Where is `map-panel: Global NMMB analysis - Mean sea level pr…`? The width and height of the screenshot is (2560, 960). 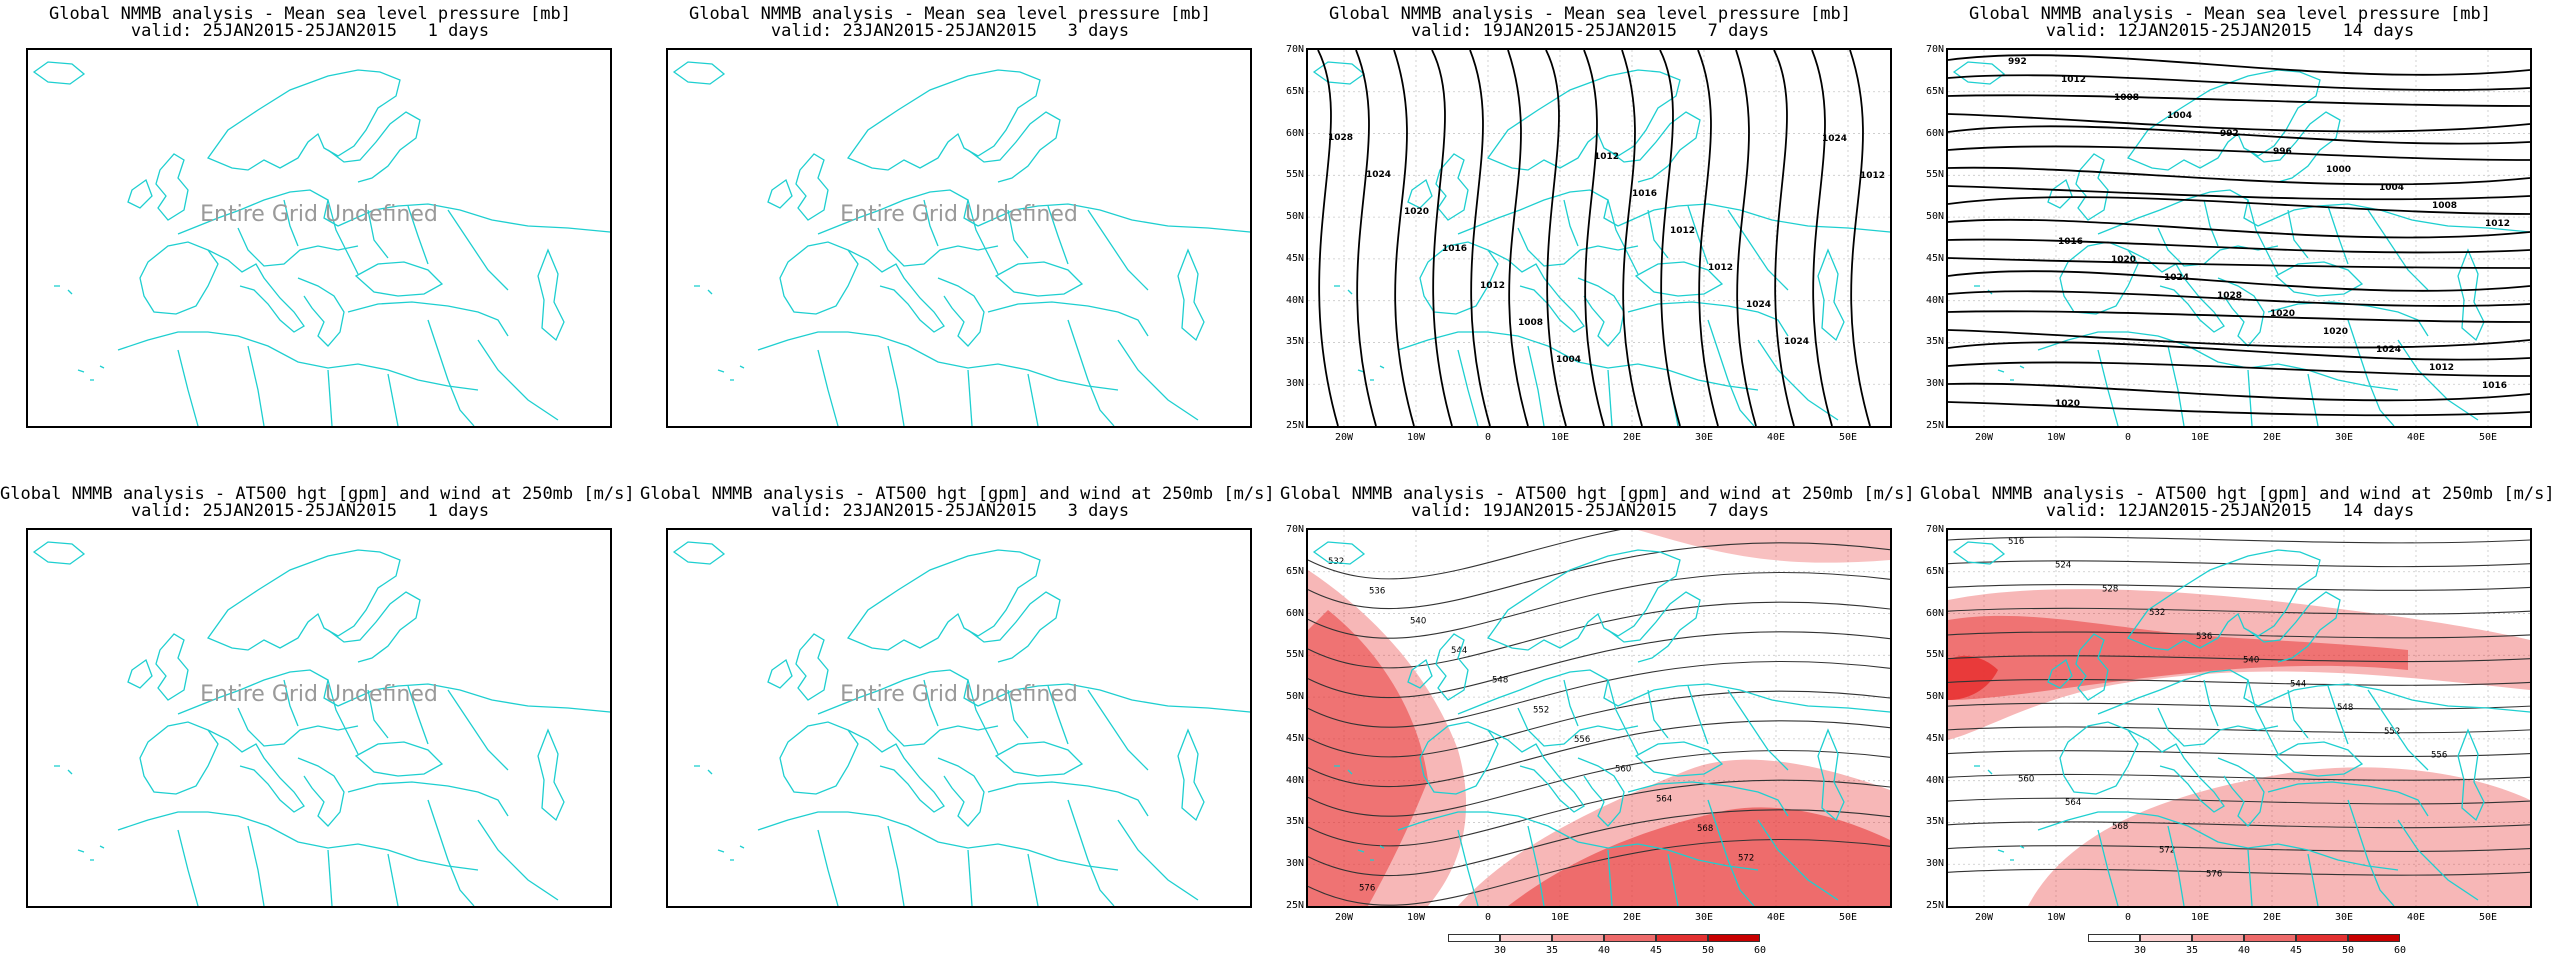 map-panel: Global NMMB analysis - Mean sea level pr… is located at coordinates (310, 235).